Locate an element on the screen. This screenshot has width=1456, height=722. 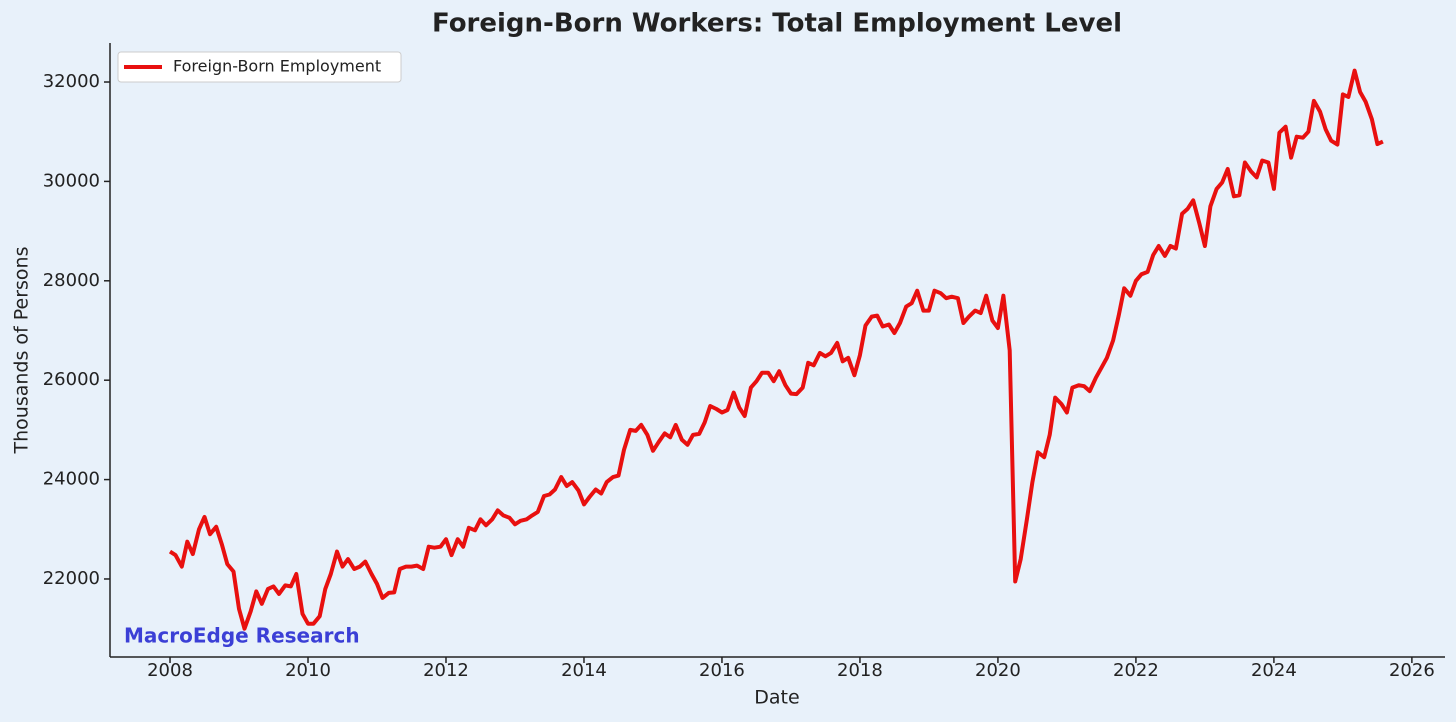
watermark: MacroEdge Research is located at coordinates (242, 636).